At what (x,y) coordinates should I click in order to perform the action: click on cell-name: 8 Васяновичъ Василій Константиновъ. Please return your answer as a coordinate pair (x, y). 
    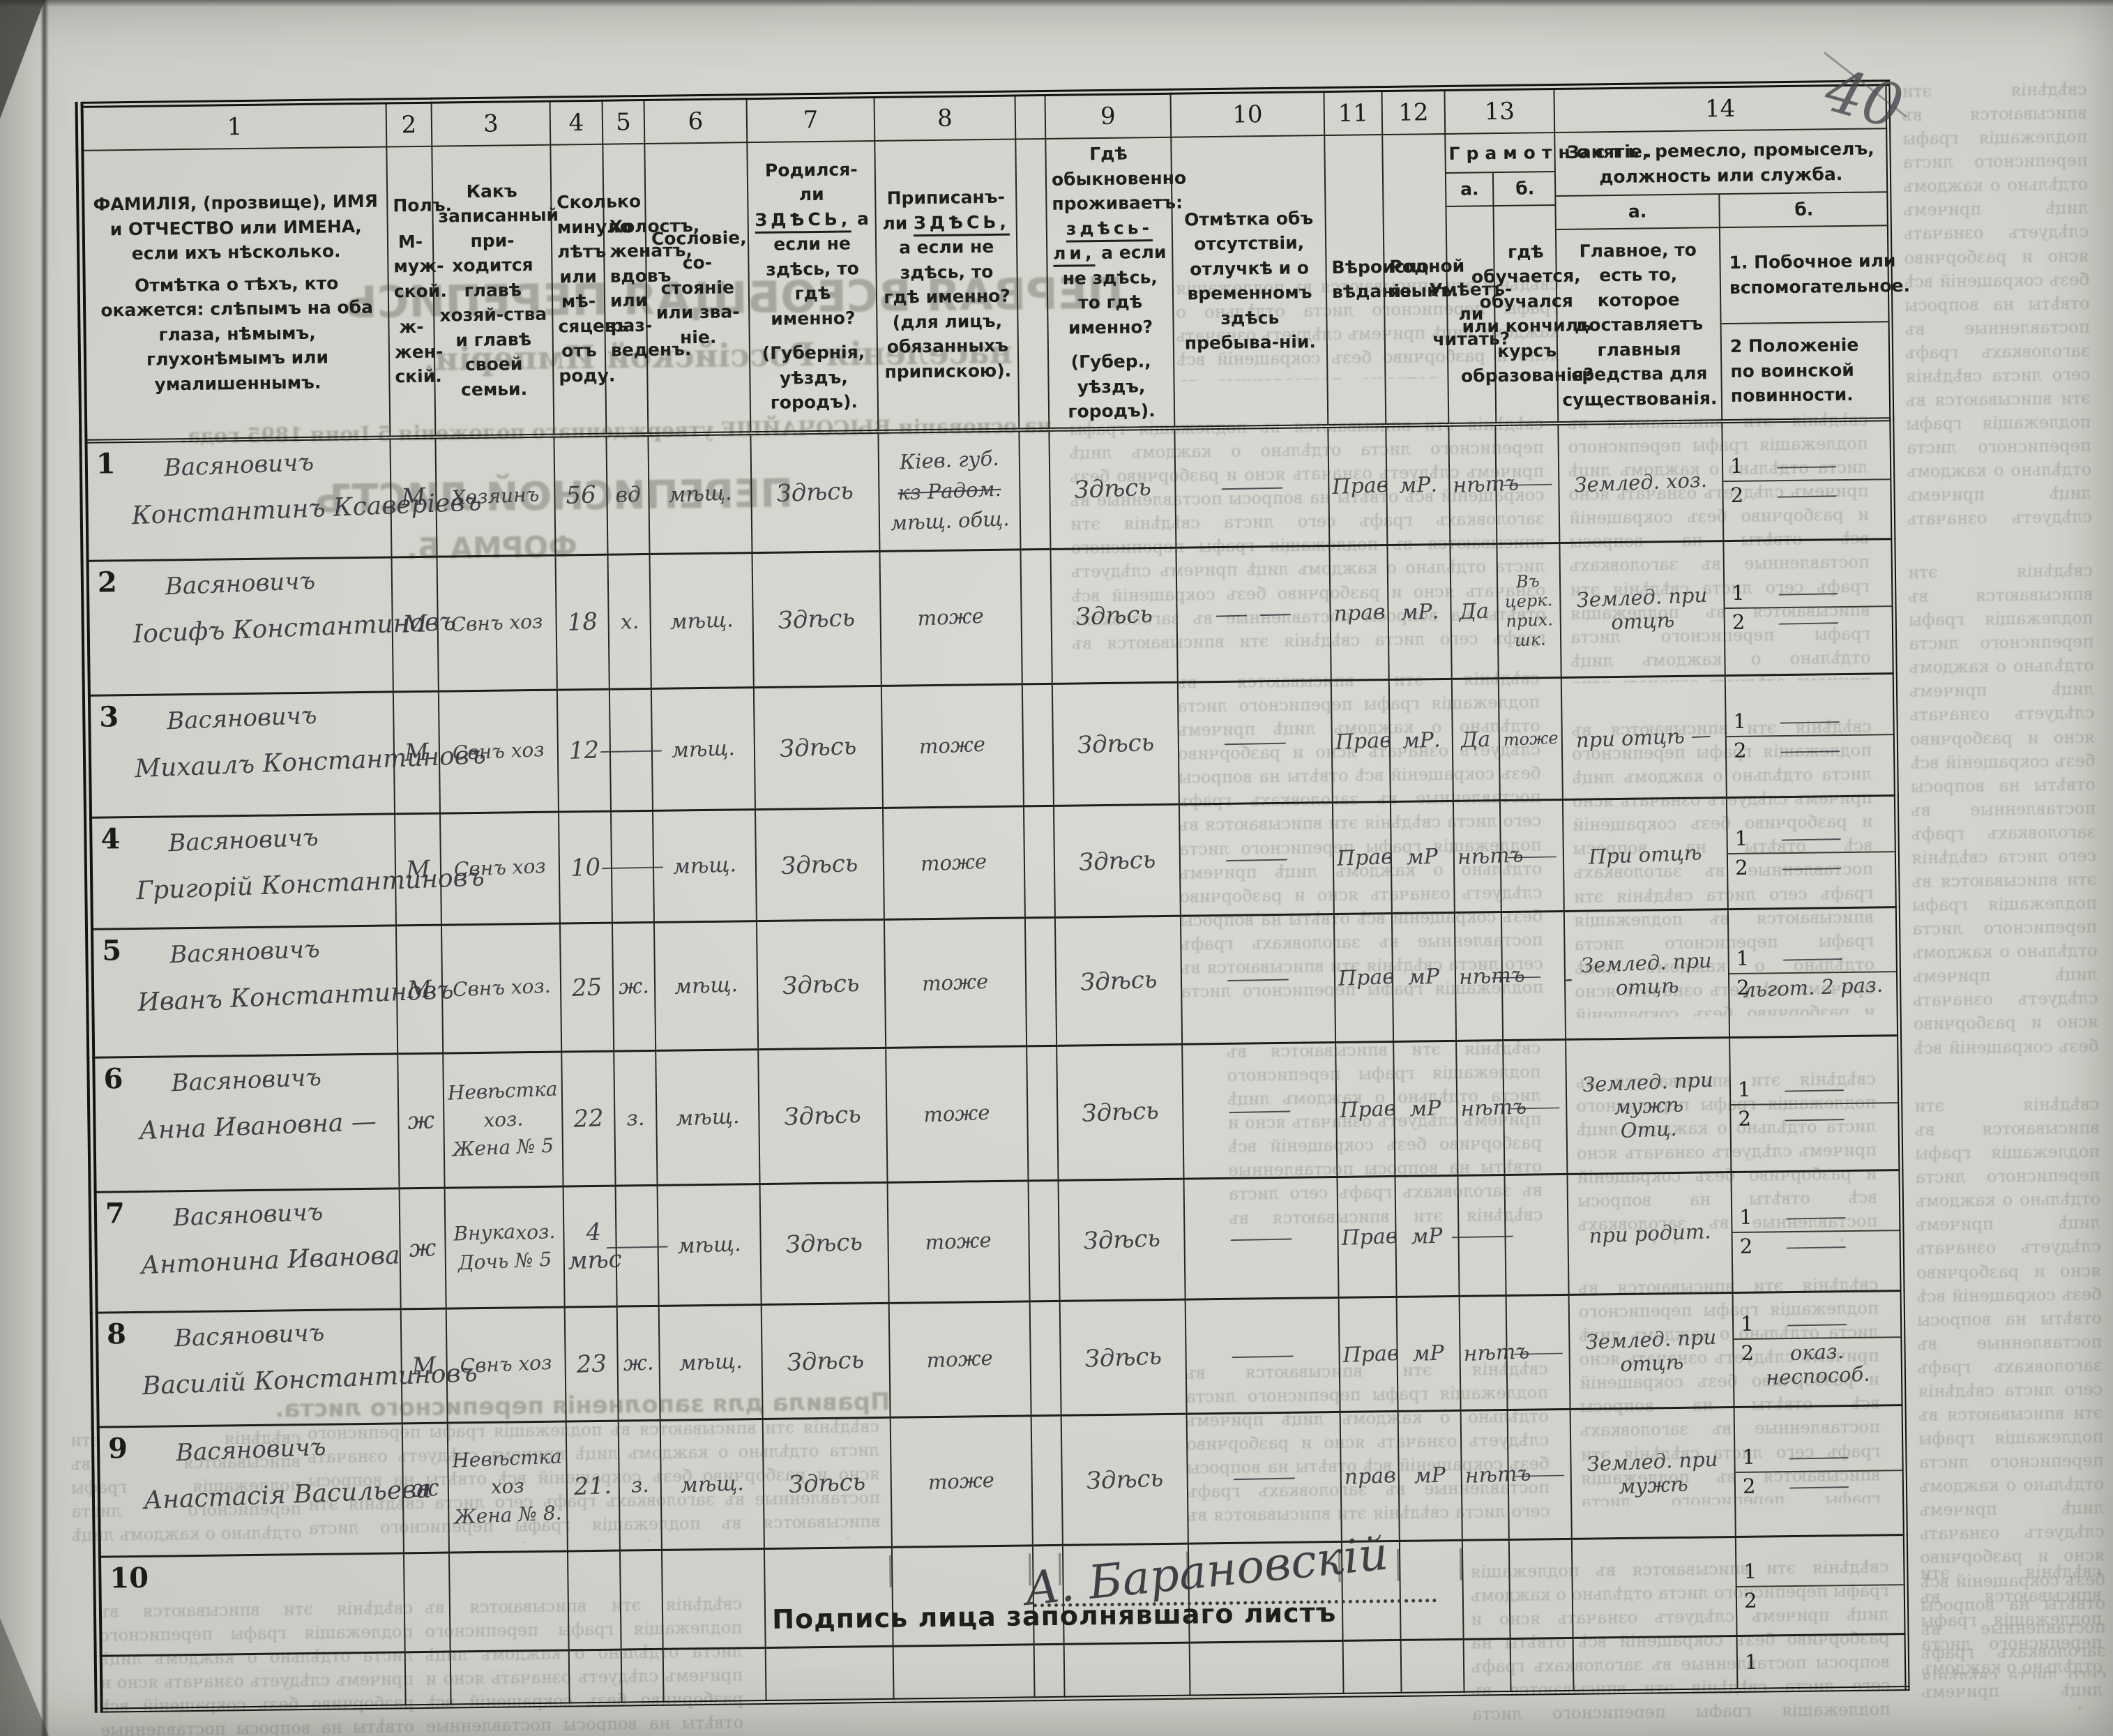
    Looking at the image, I should click on (285, 1368).